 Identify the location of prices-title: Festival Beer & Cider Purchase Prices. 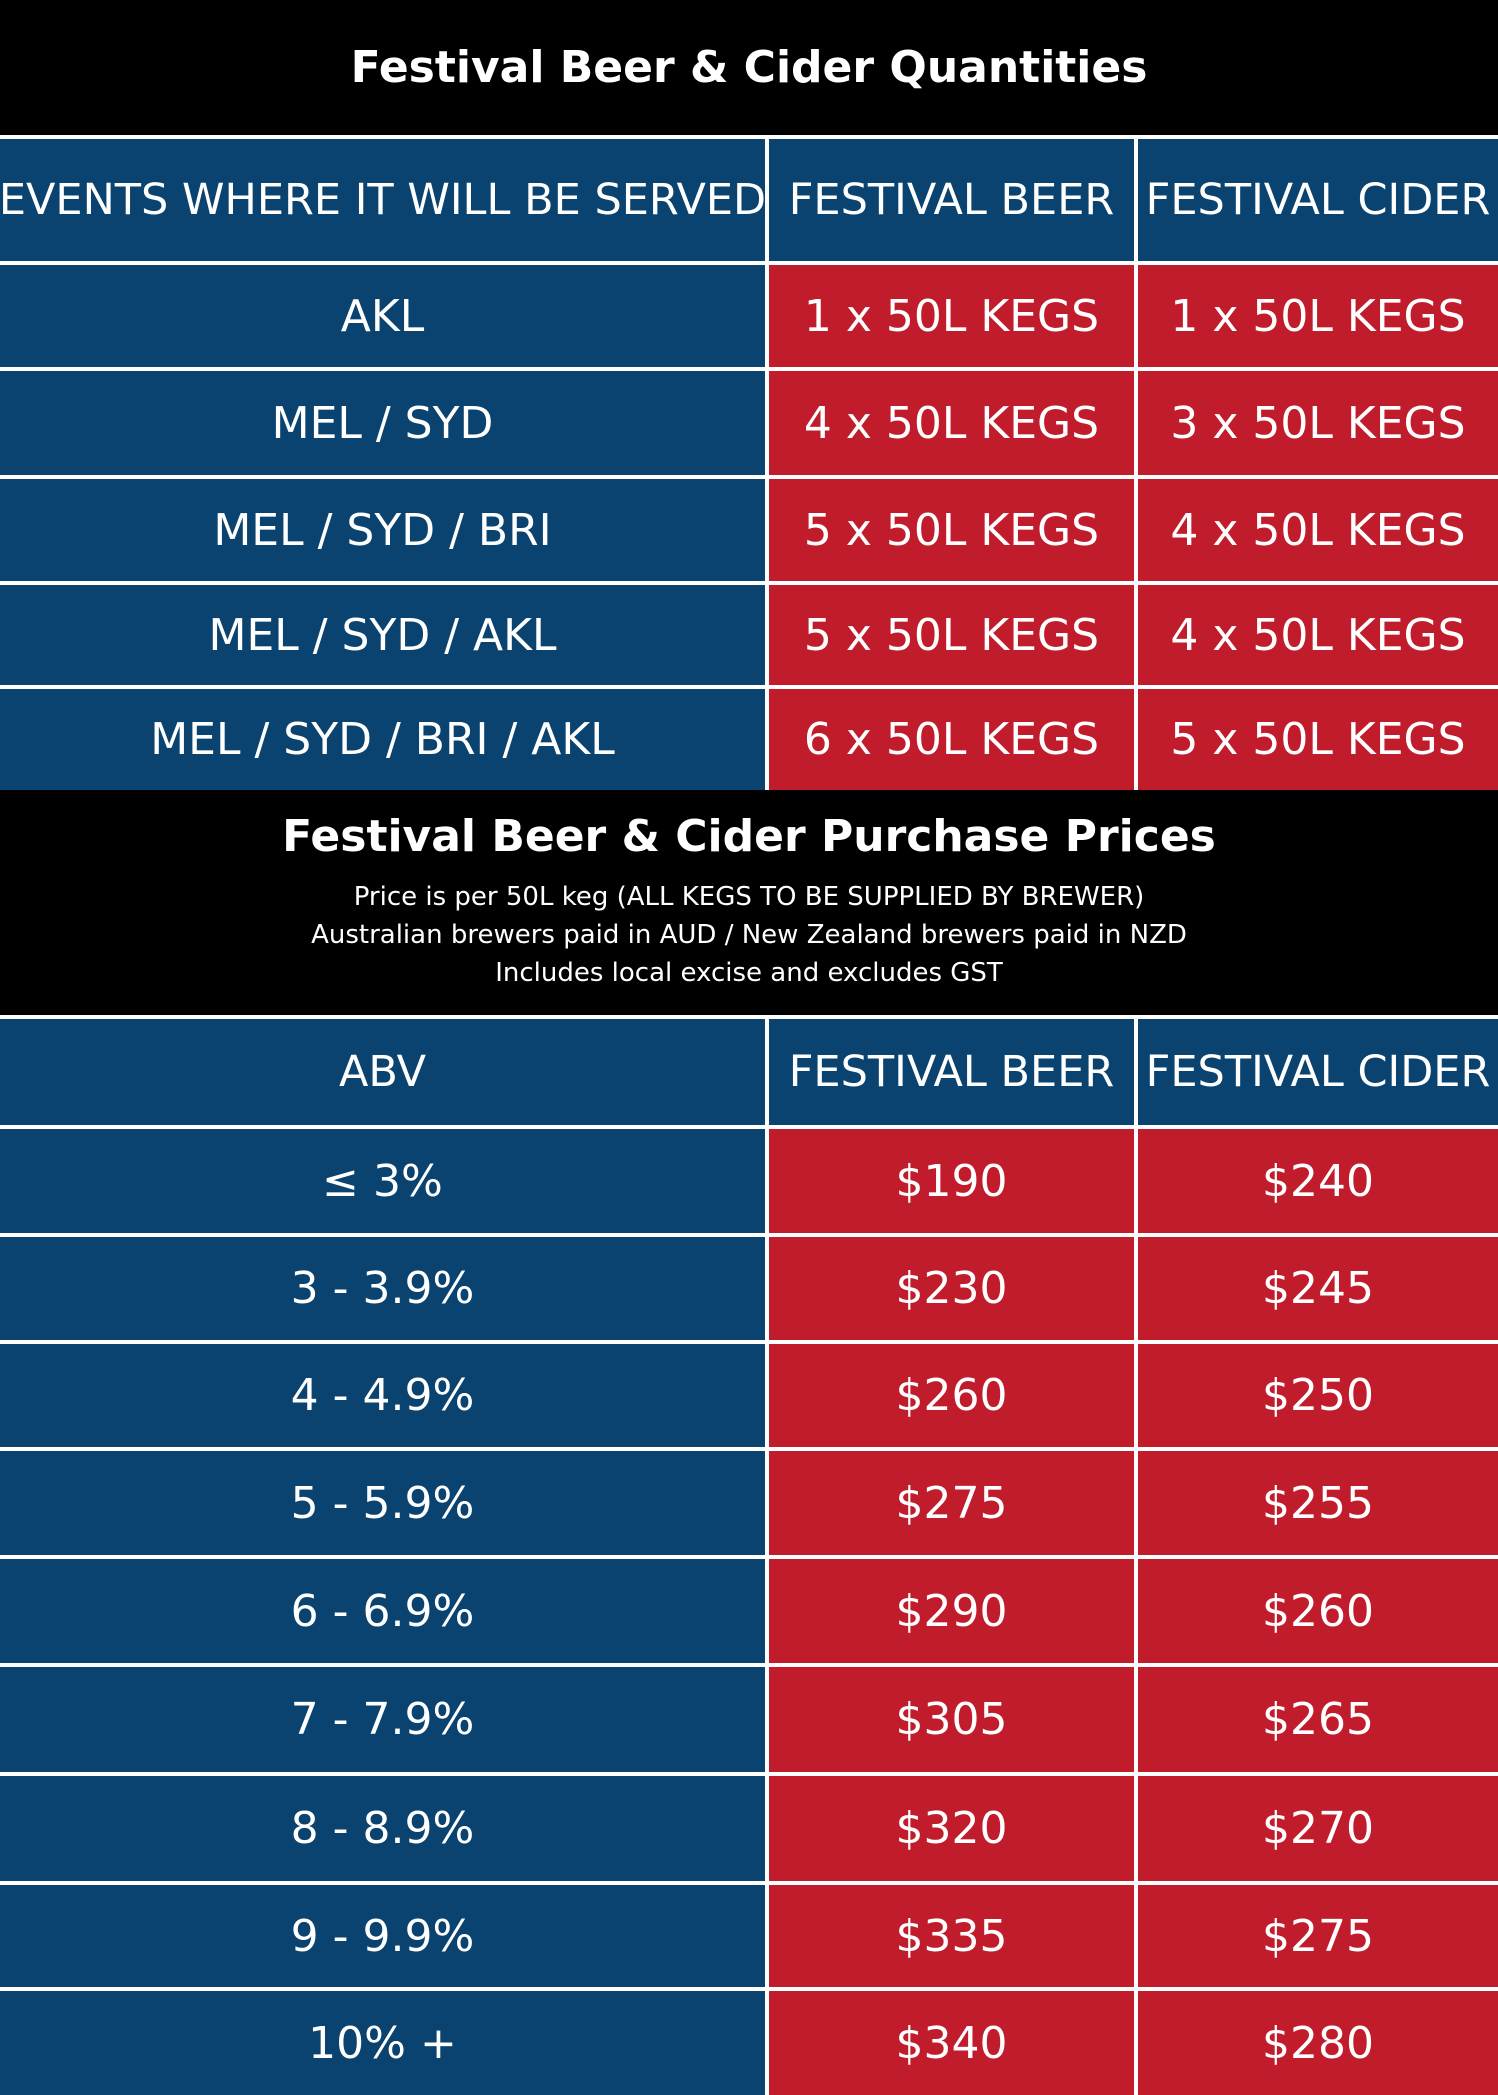
(749, 836).